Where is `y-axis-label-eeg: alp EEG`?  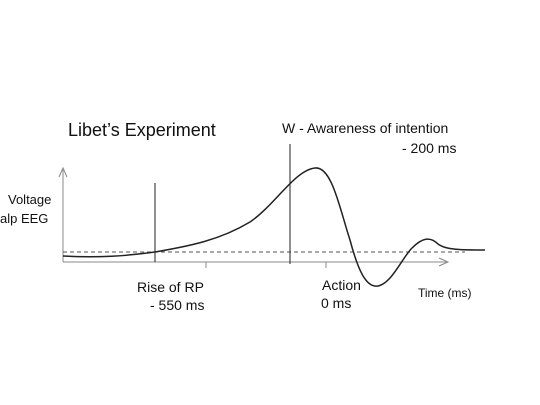 y-axis-label-eeg: alp EEG is located at coordinates (24, 218).